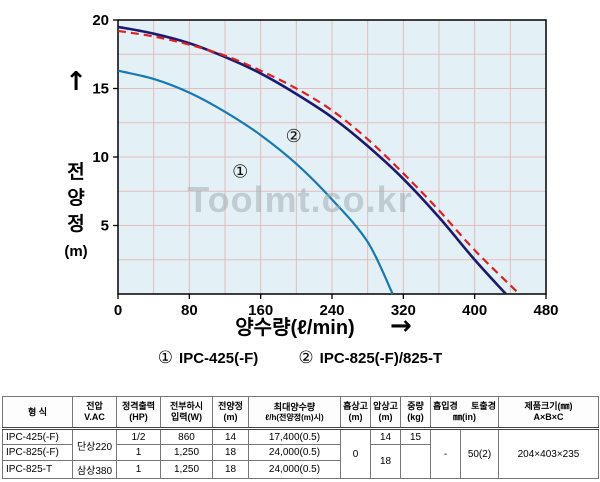 The image size is (600, 482). What do you see at coordinates (94, 444) in the screenshot?
I see `cell-voltage: 단상220` at bounding box center [94, 444].